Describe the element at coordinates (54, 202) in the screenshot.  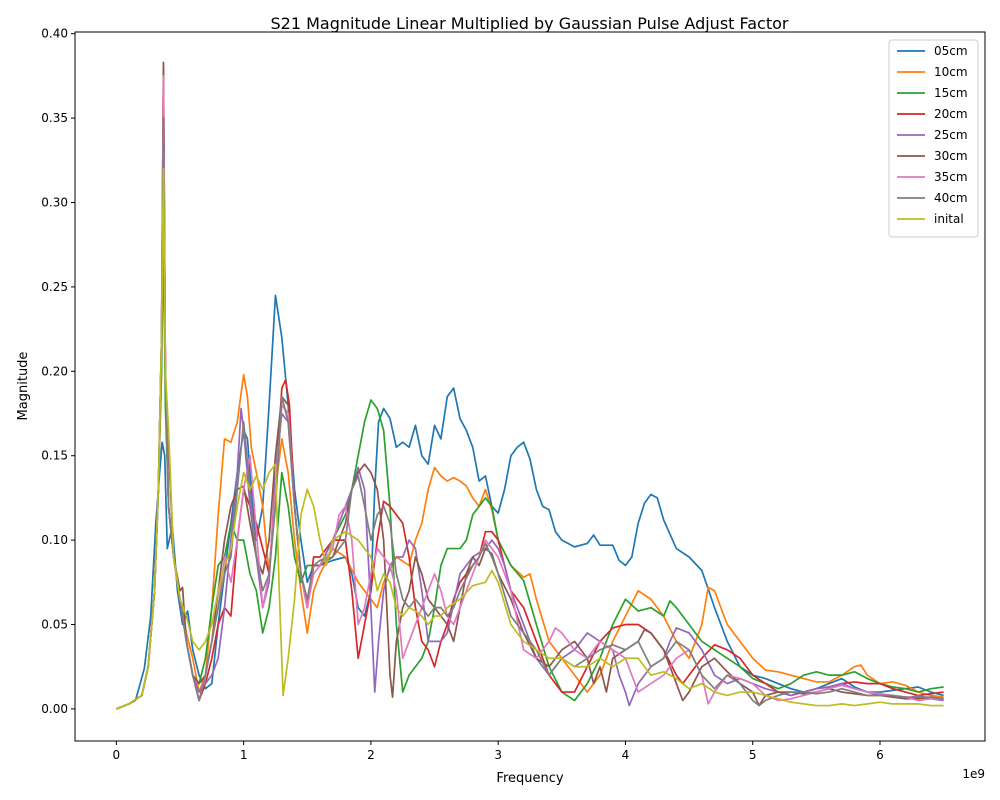
I see `y-tick-label: 0.30` at that location.